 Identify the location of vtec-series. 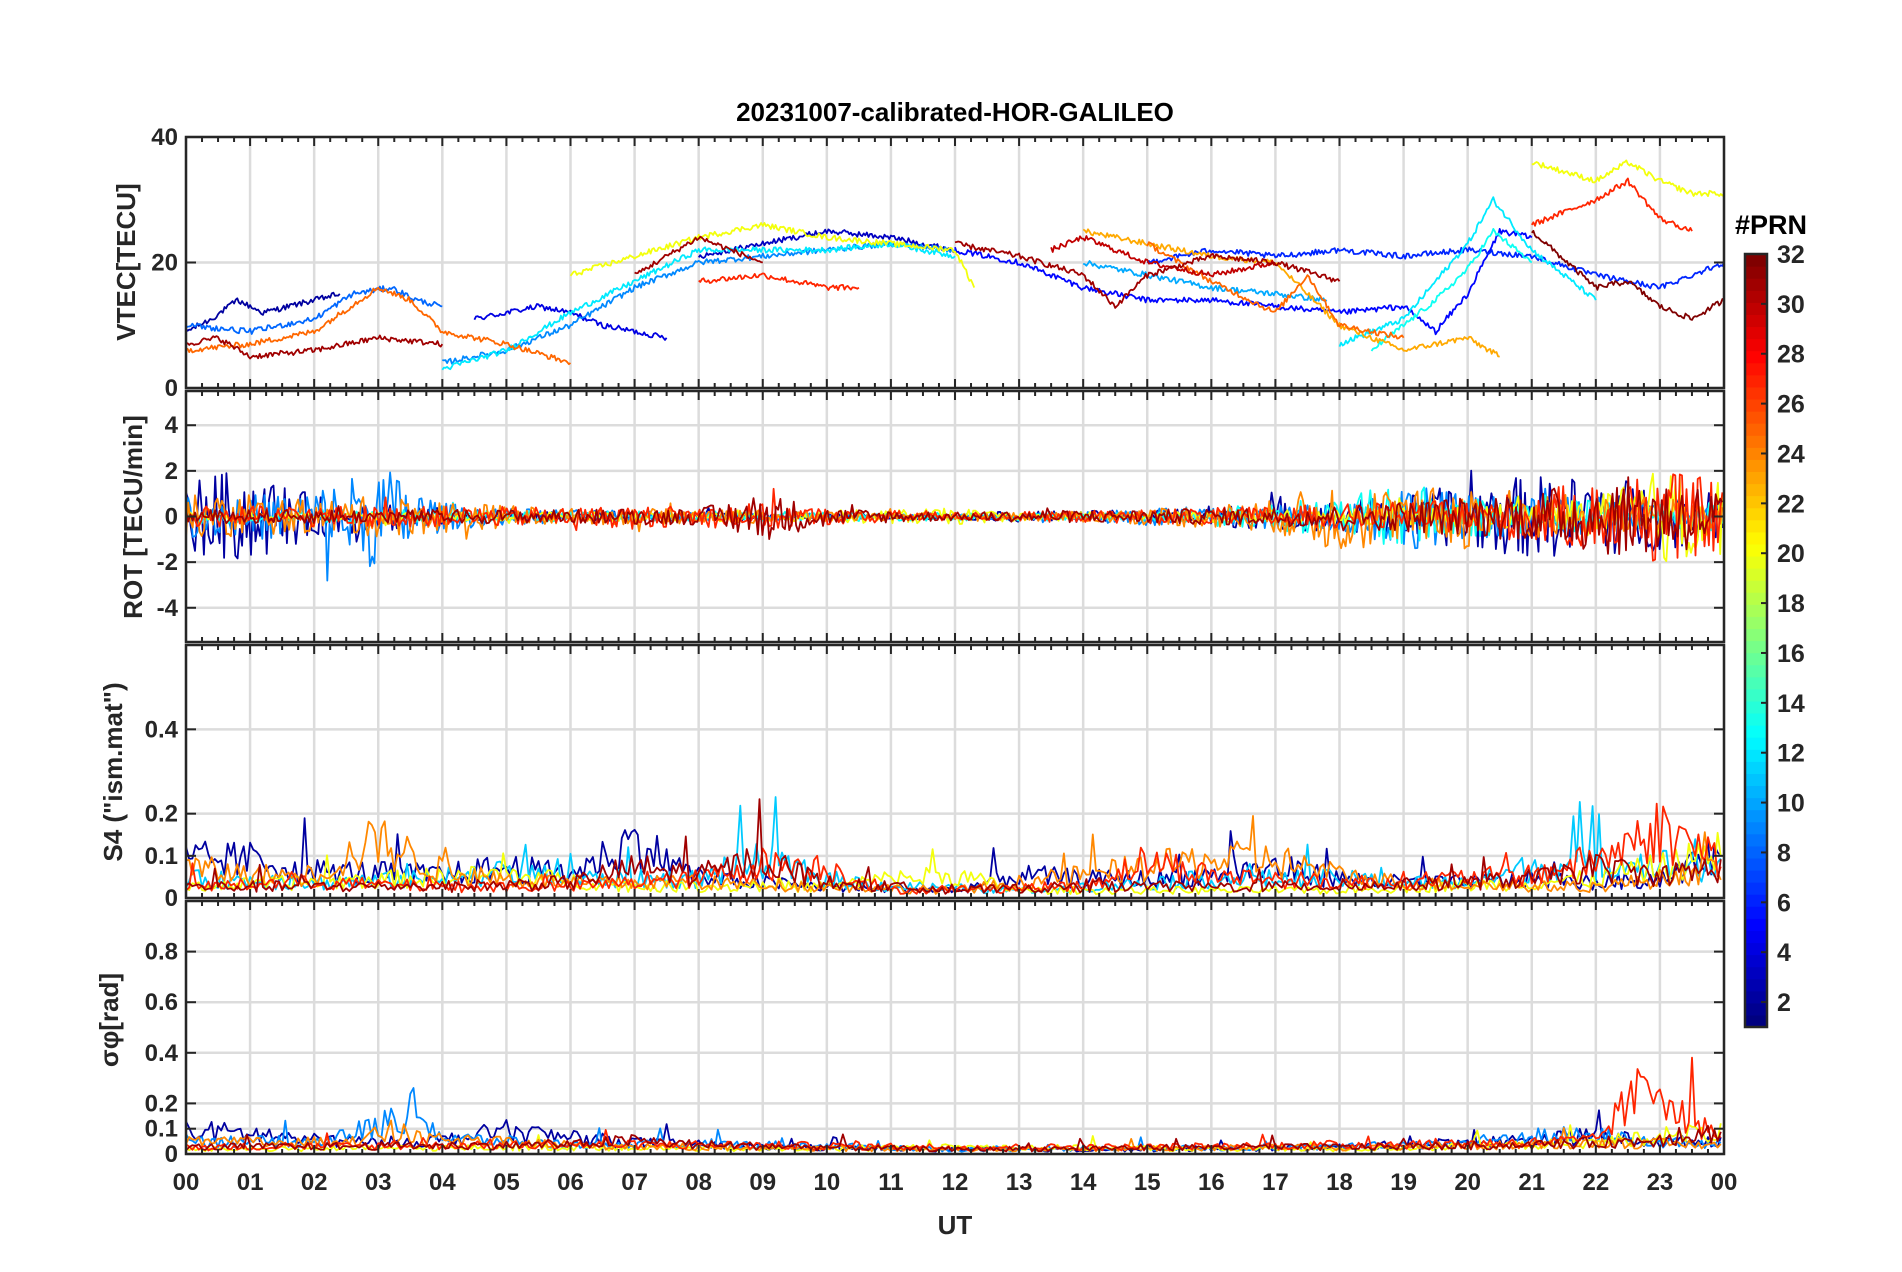
(955, 265).